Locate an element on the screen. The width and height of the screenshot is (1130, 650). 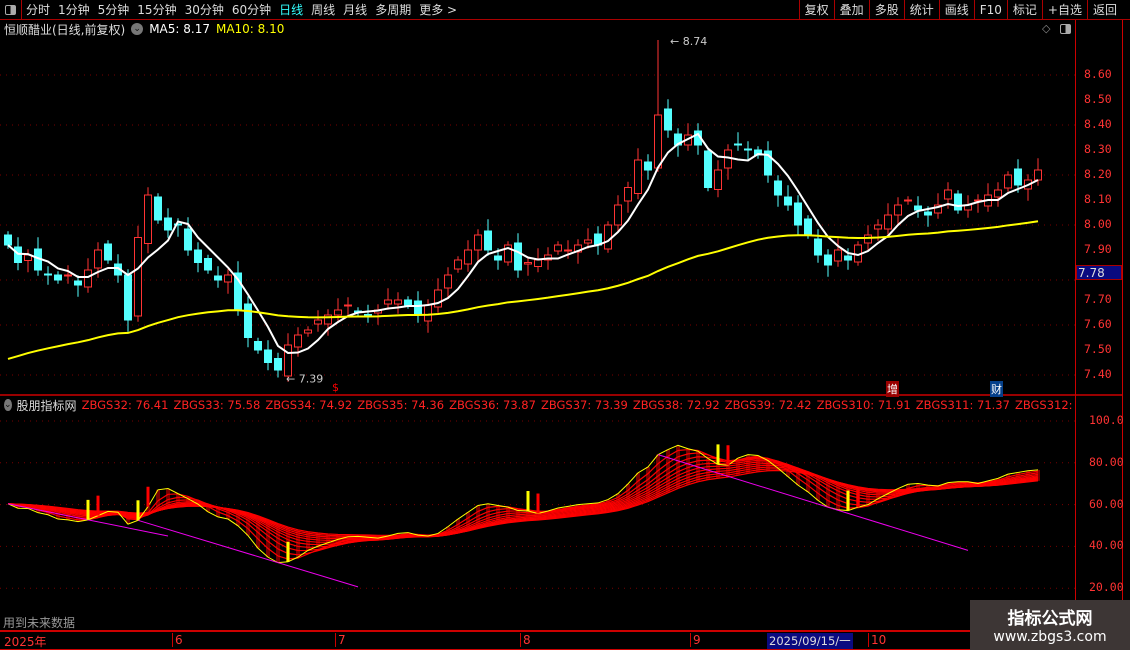
toolbar-button: 叠加 is located at coordinates (851, 10).